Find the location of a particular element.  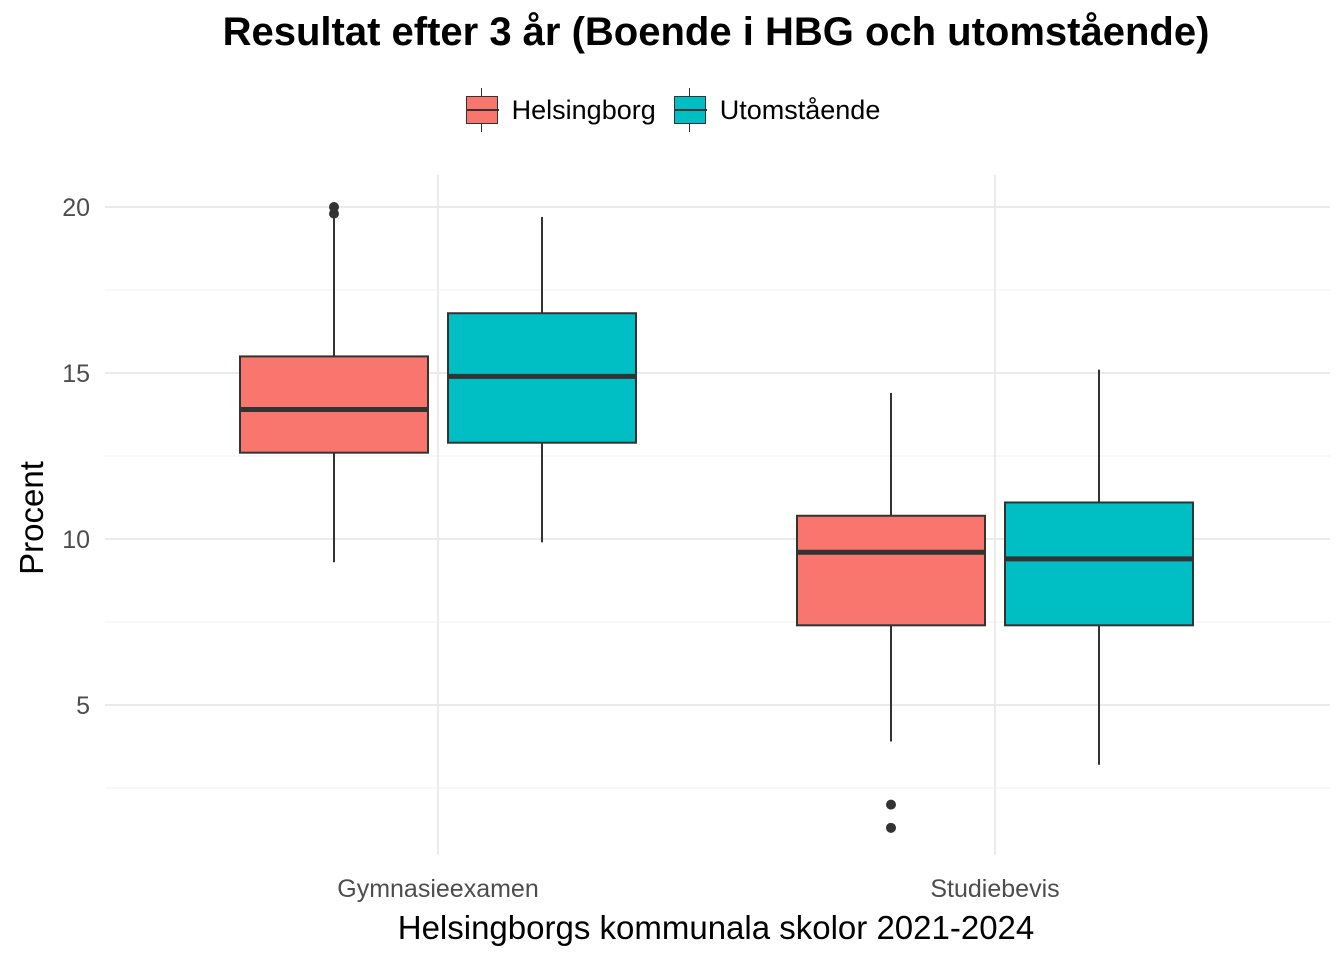

y-tick-label: 10 is located at coordinates (76, 540).